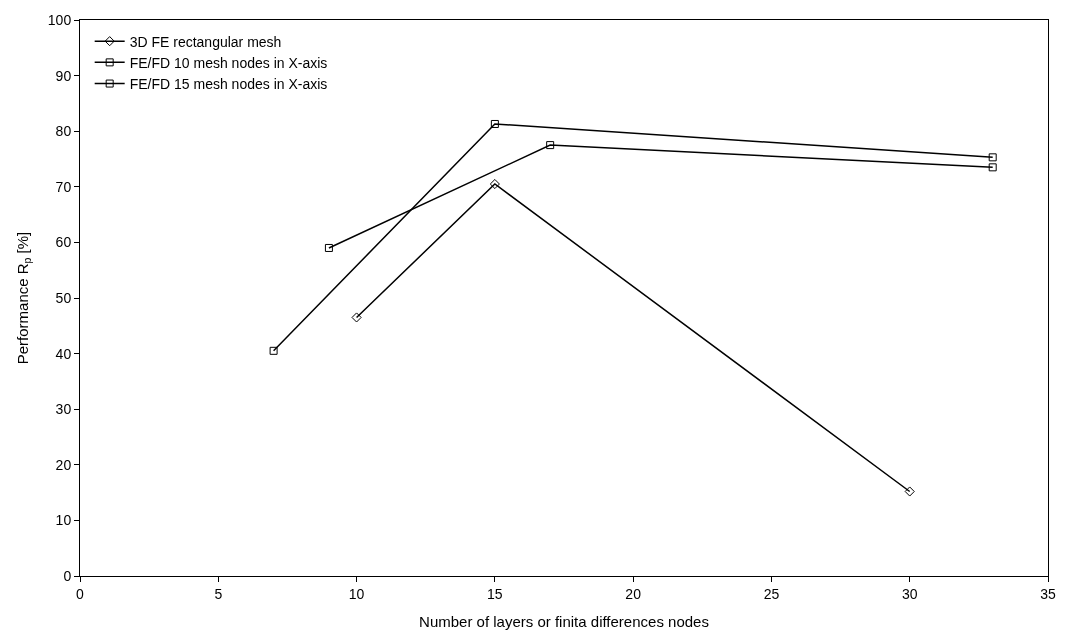 Image resolution: width=1073 pixels, height=639 pixels. Describe the element at coordinates (63, 297) in the screenshot. I see `y-tick-label: 50` at that location.